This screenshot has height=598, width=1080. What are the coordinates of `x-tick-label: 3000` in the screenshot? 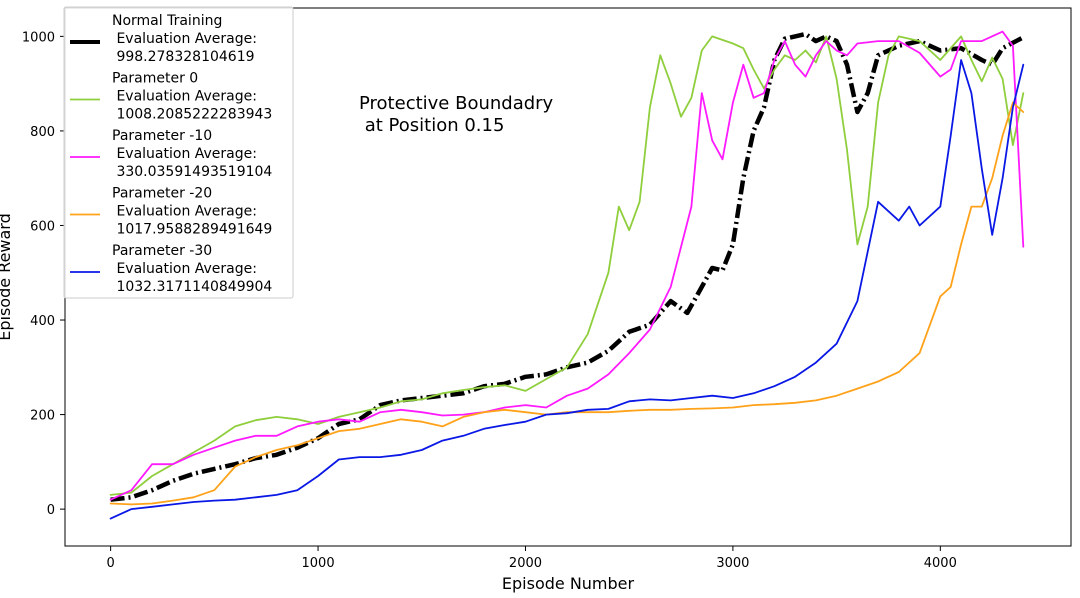 It's located at (732, 563).